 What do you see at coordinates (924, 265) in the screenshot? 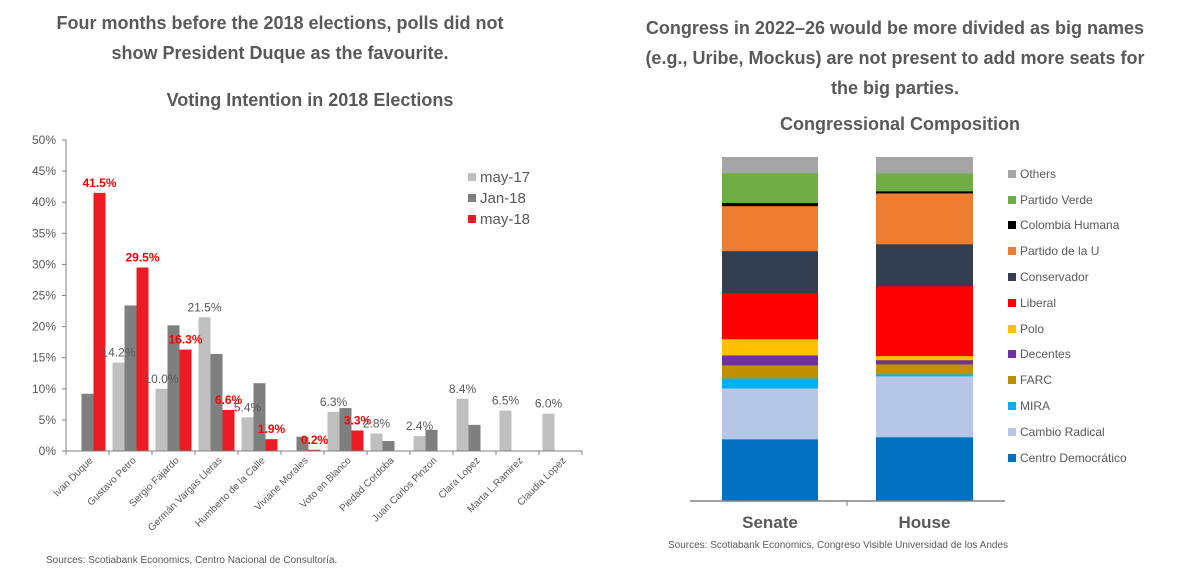
I see `segment-conservador` at bounding box center [924, 265].